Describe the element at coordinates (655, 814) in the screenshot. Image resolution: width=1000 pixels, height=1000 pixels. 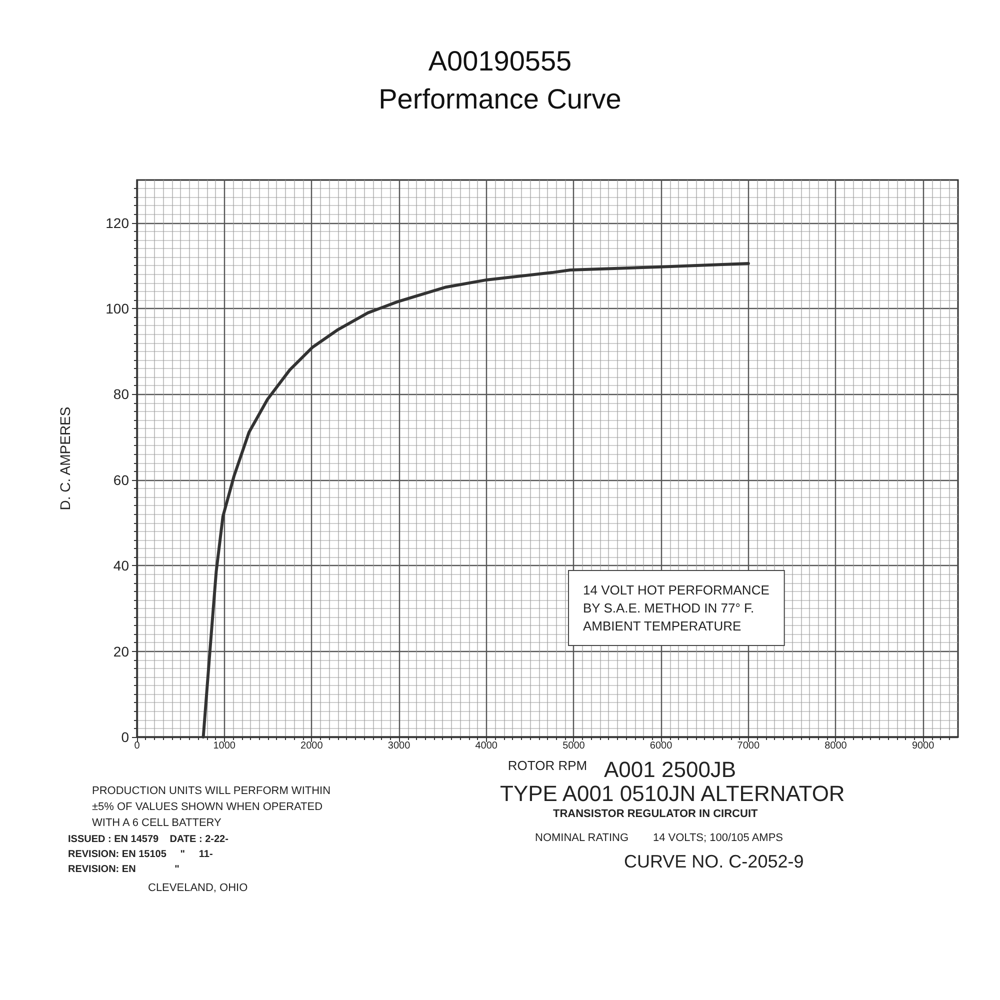
I see `text: TRANSISTOR REGULATOR IN CIRCUIT` at that location.